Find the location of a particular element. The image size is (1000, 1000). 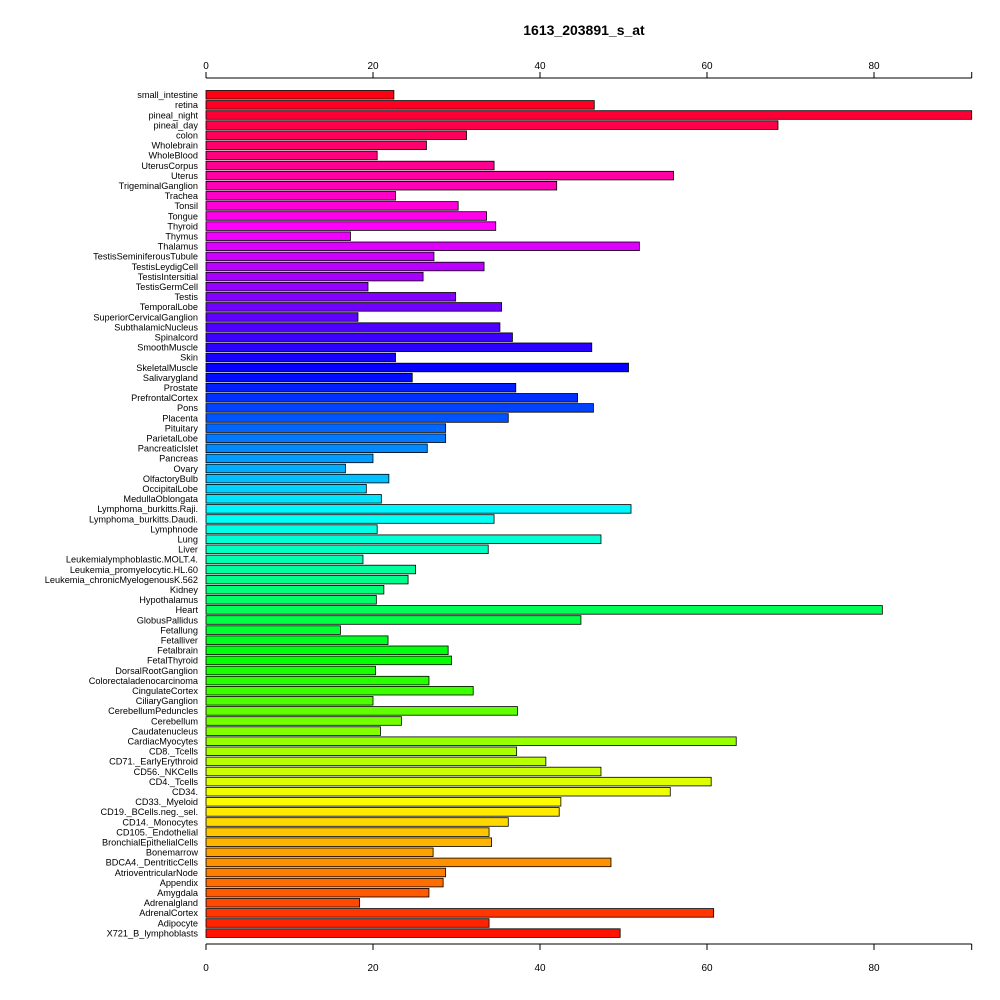

category-label: Salivarygland is located at coordinates (170, 378).